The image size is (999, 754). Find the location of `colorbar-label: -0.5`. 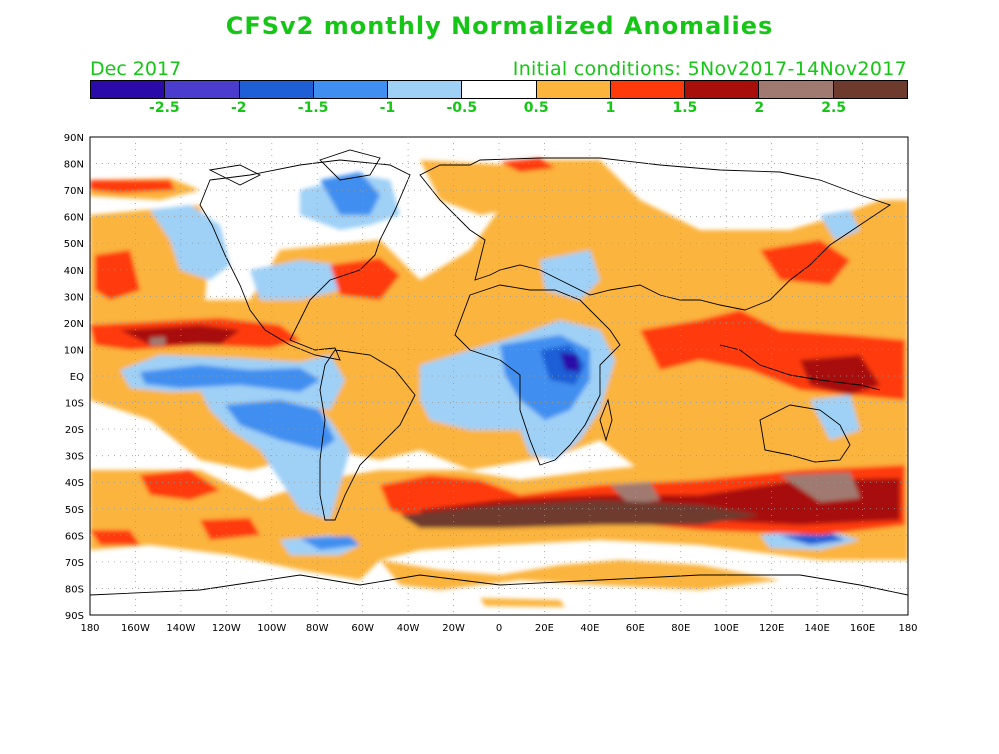

colorbar-label: -0.5 is located at coordinates (462, 108).